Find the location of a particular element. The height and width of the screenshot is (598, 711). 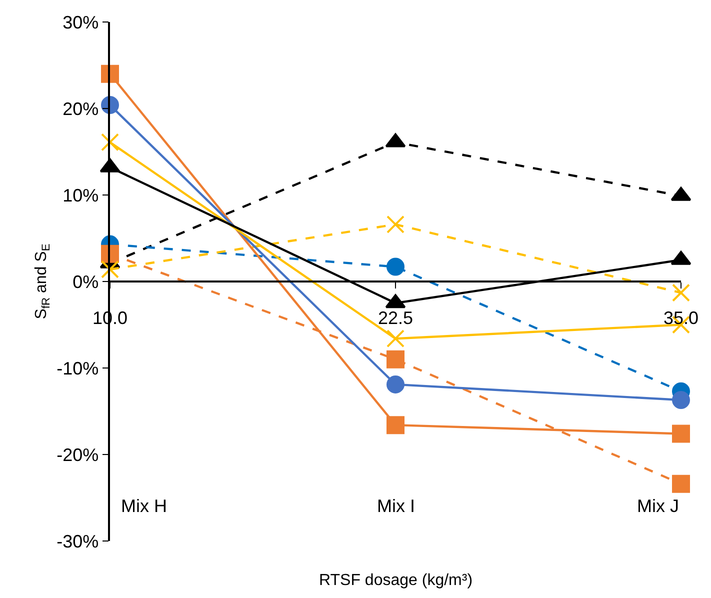

annotation: Mix I is located at coordinates (396, 506).